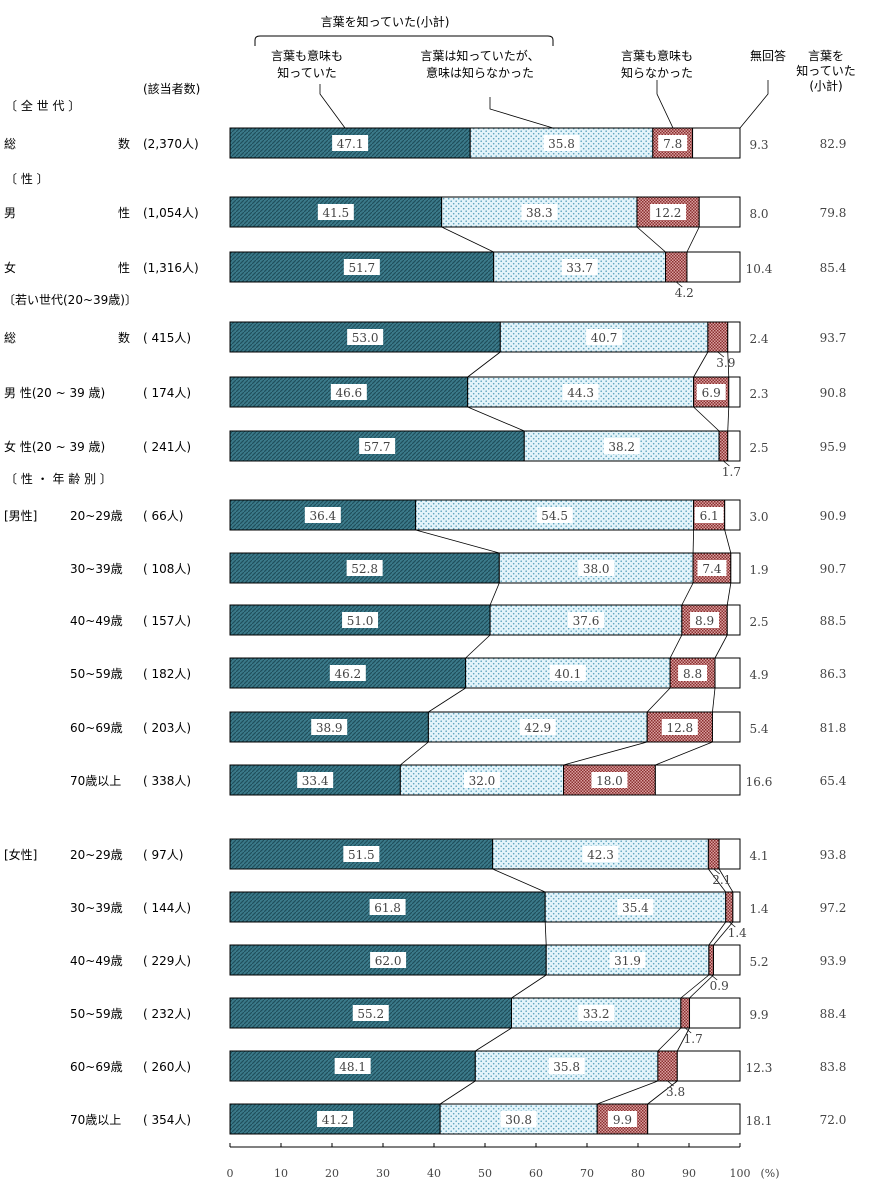 This screenshot has height=1183, width=874. Describe the element at coordinates (759, 1068) in the screenshot. I see `value-label-no-answer: 12.3` at that location.